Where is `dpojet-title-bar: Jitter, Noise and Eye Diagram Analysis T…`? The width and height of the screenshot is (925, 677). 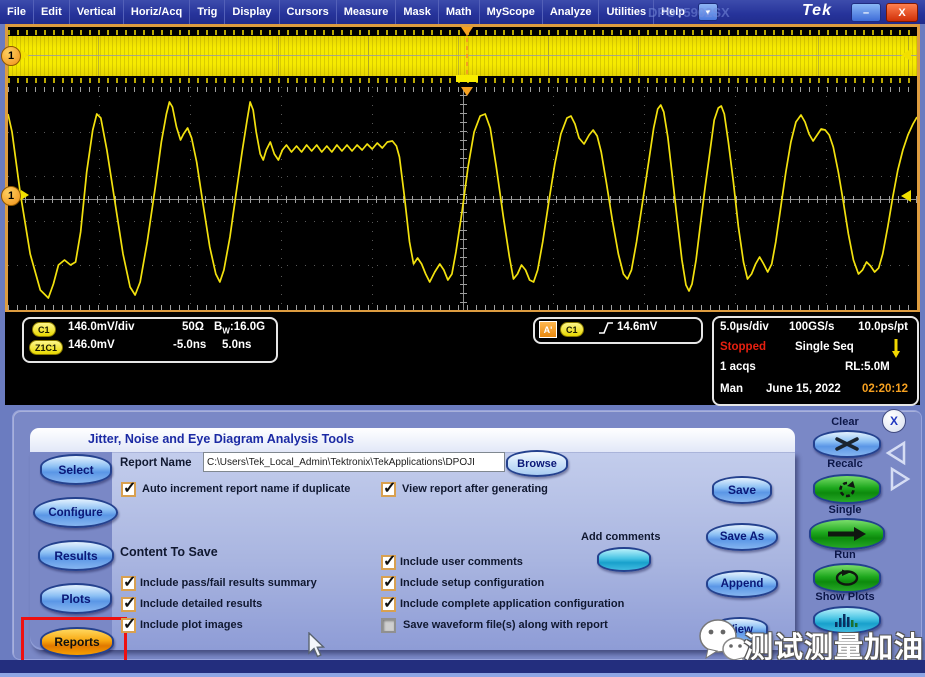 dpojet-title-bar: Jitter, Noise and Eye Diagram Analysis T… is located at coordinates (412, 440).